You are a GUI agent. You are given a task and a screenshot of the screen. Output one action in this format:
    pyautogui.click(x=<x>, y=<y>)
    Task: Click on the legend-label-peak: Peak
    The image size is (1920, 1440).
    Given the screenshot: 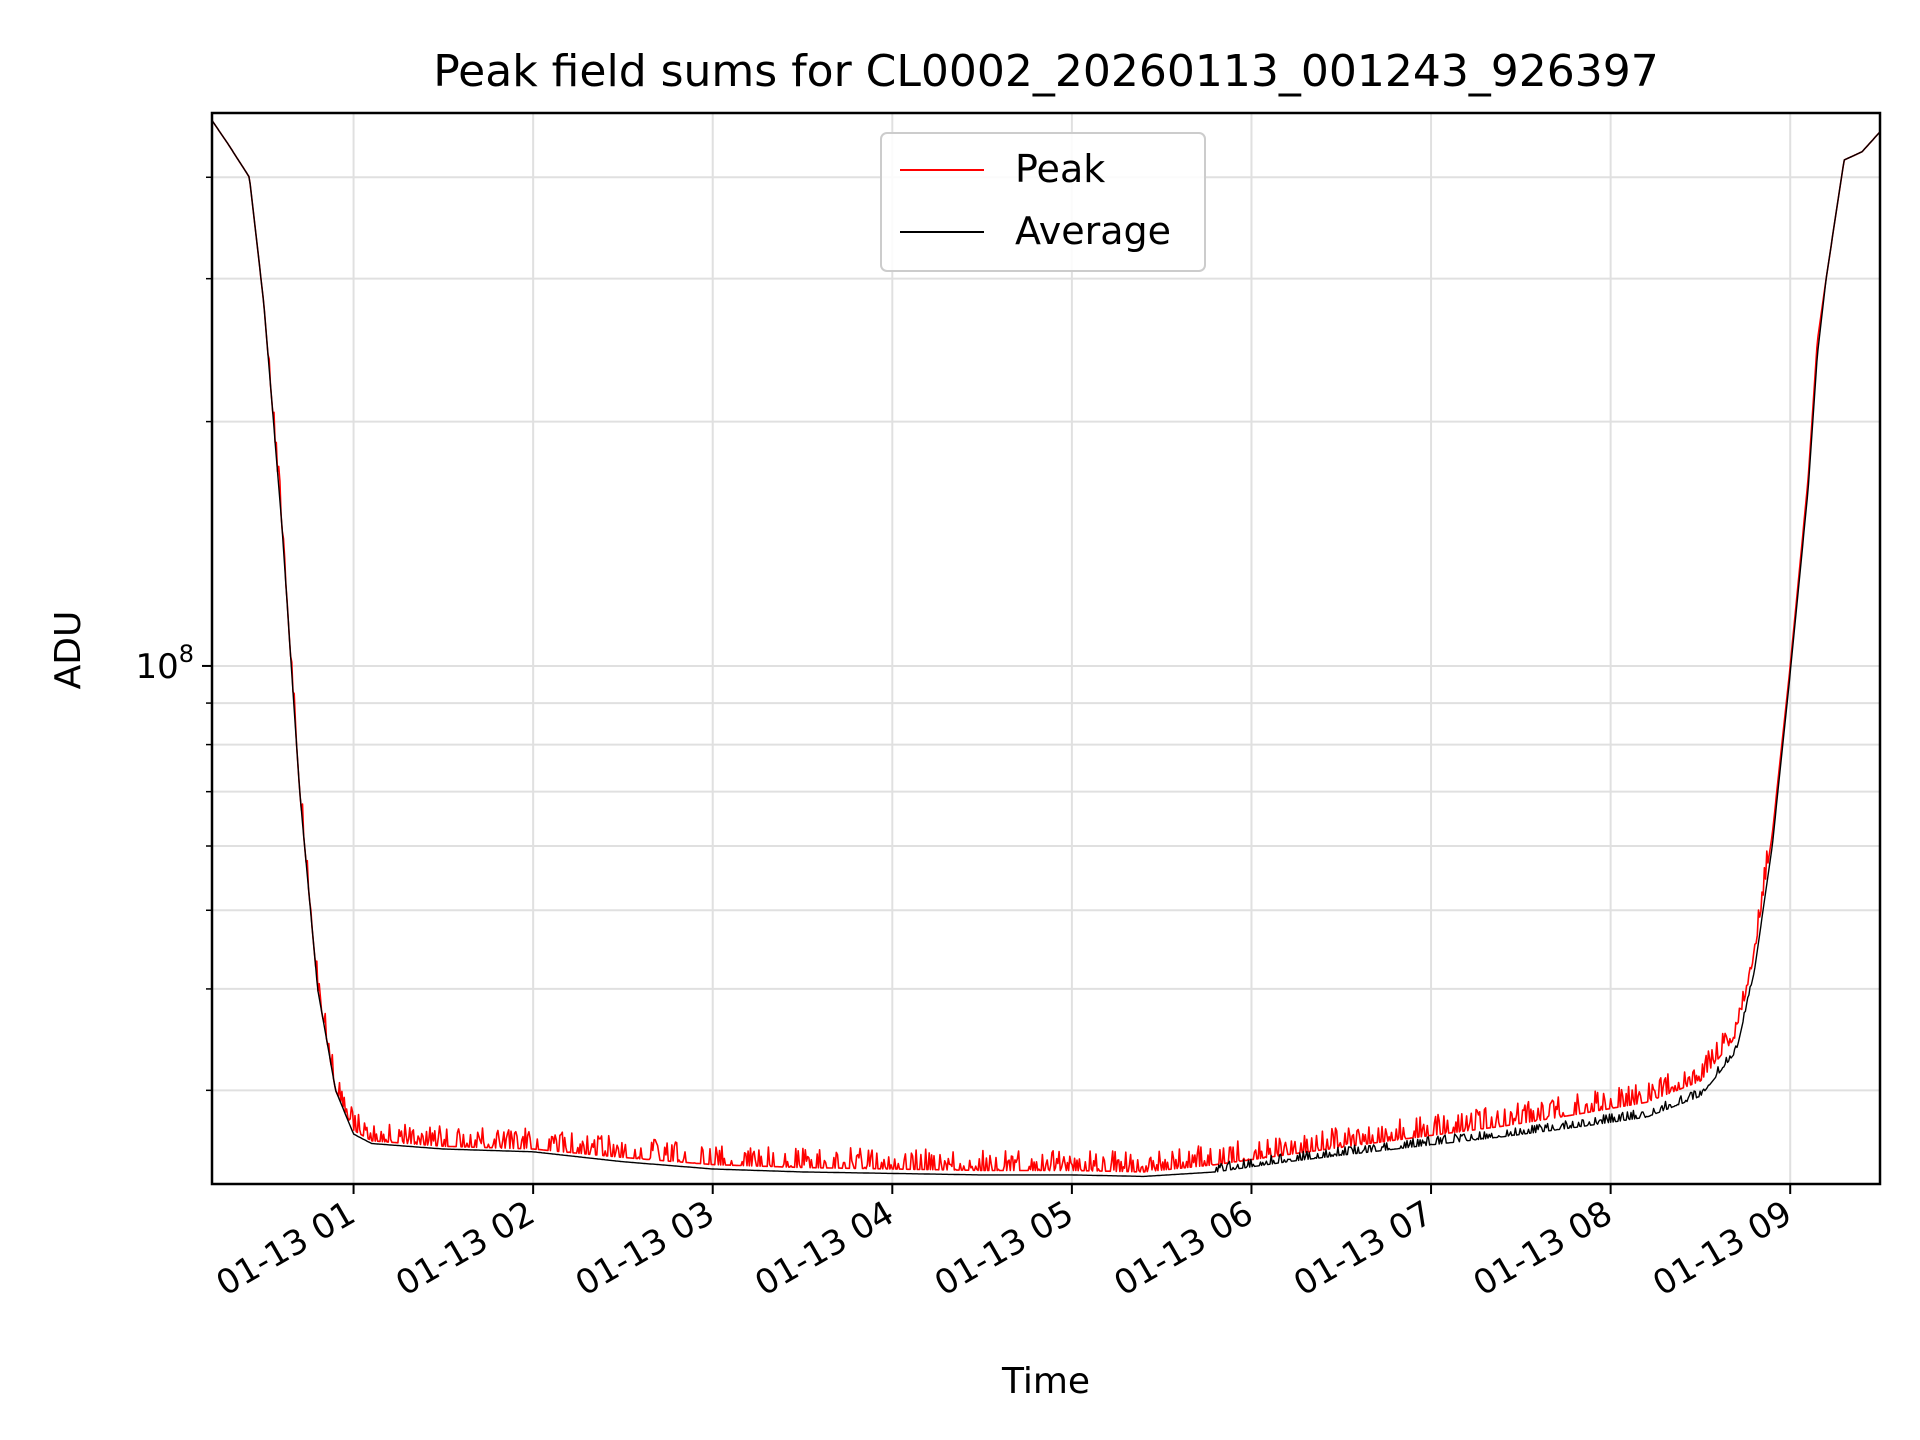 What is the action you would take?
    pyautogui.click(x=1060, y=169)
    